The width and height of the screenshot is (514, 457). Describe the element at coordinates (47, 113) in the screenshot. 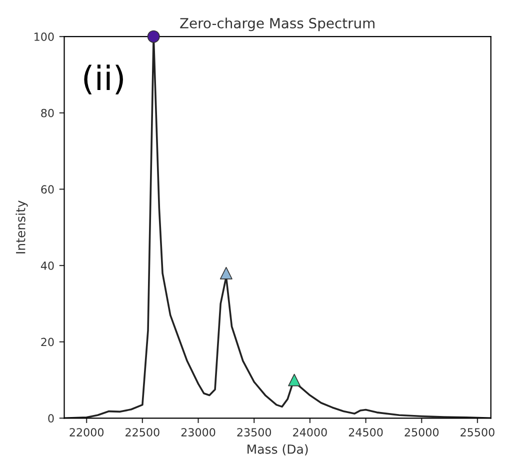

I see `y-tick-label: 80` at that location.